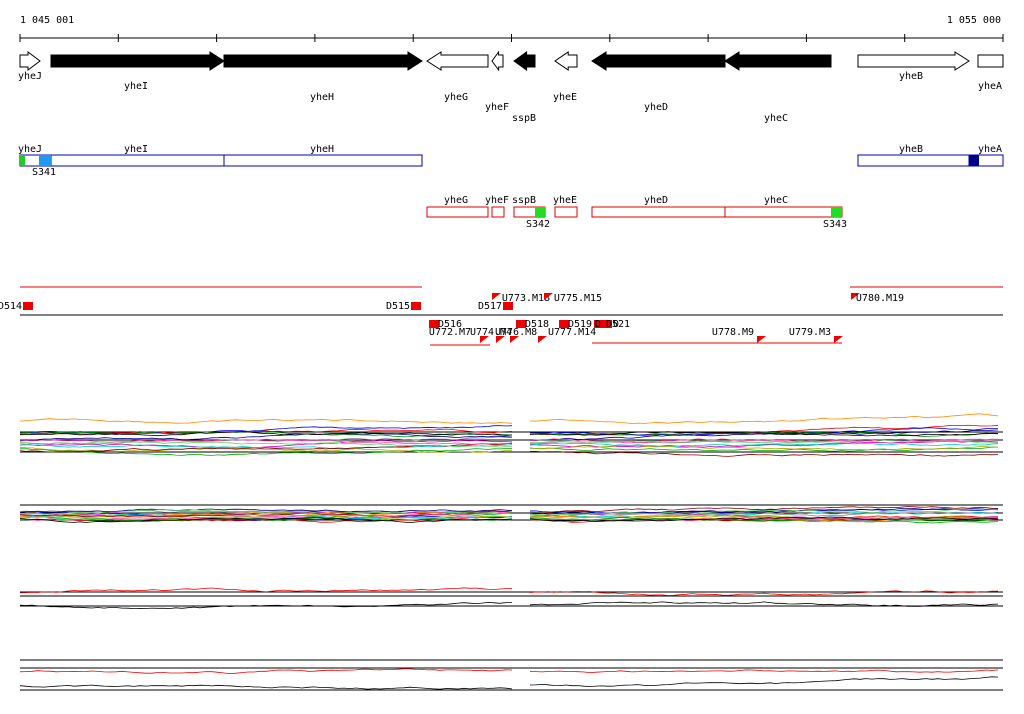  I want to click on segment-label: yheJ, so click(30, 149).